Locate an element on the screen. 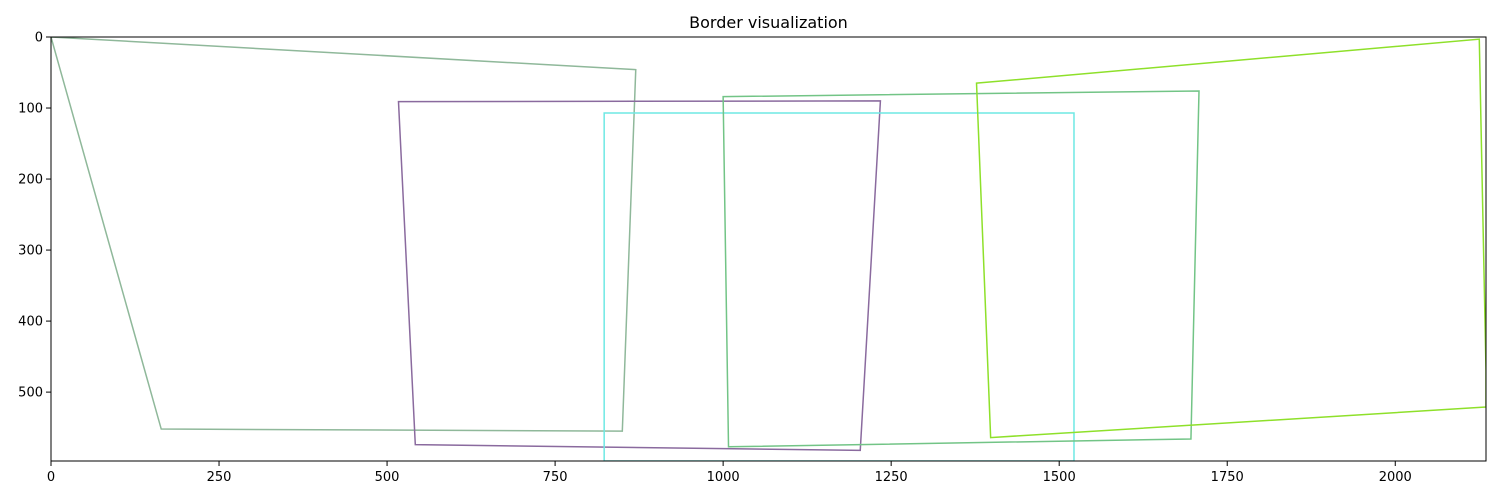 This screenshot has height=500, width=1500. y-tick-label: 100 is located at coordinates (30, 109).